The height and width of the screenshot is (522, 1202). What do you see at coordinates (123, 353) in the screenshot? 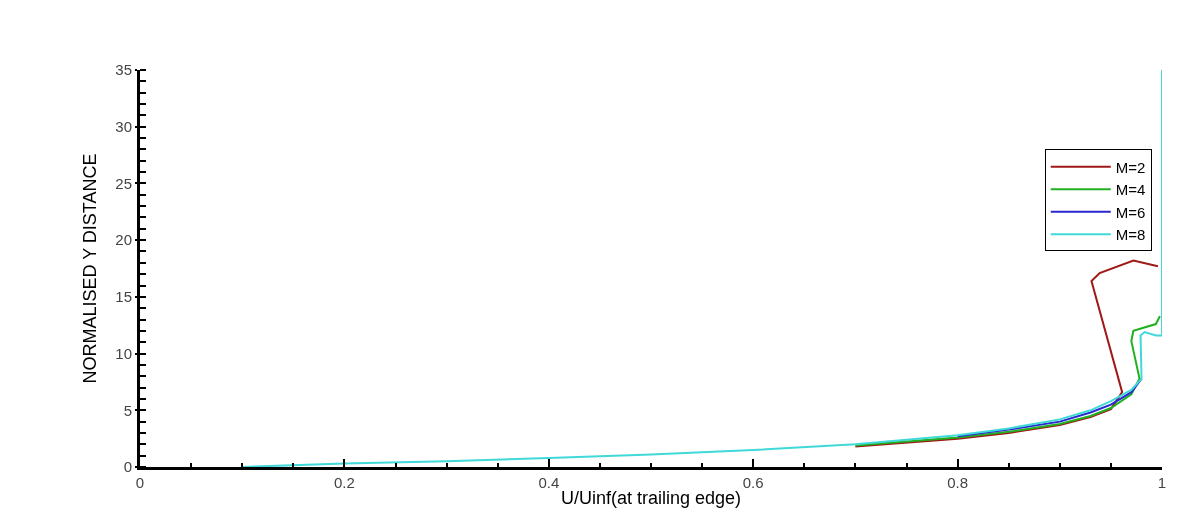
I see `y-tick-label: 10` at bounding box center [123, 353].